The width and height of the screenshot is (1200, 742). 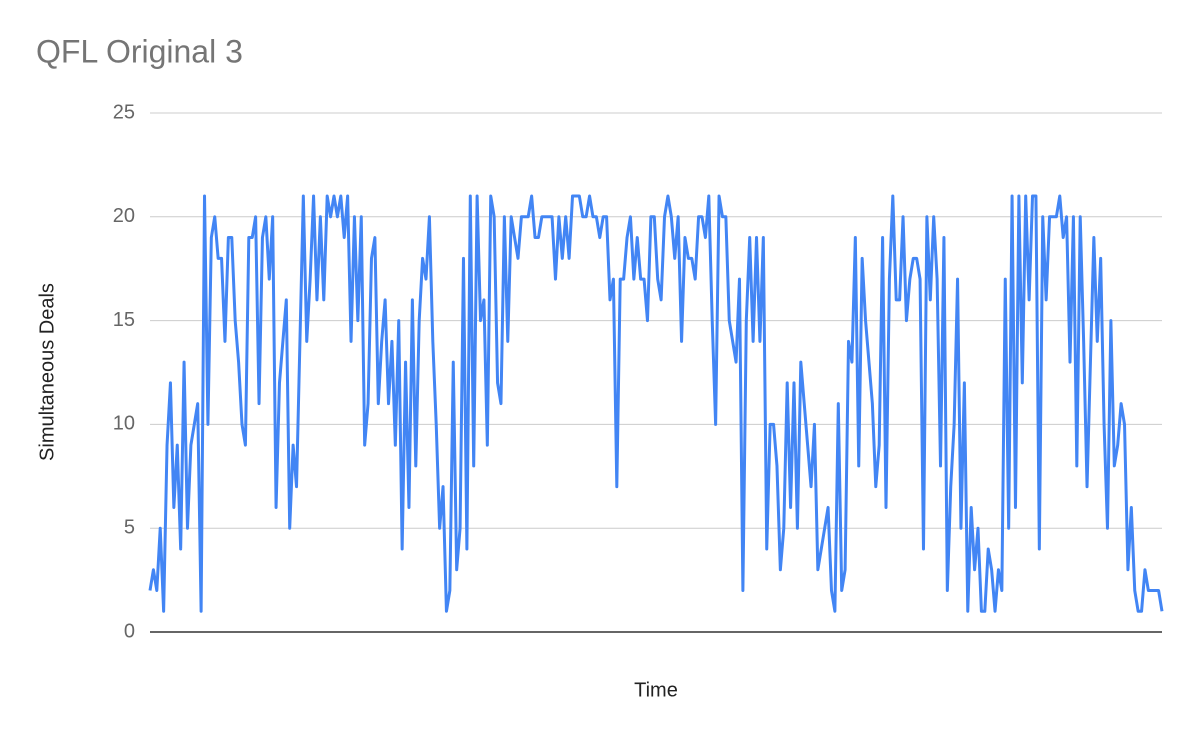 What do you see at coordinates (47, 372) in the screenshot?
I see `y-axis-title: Simultaneous Deals` at bounding box center [47, 372].